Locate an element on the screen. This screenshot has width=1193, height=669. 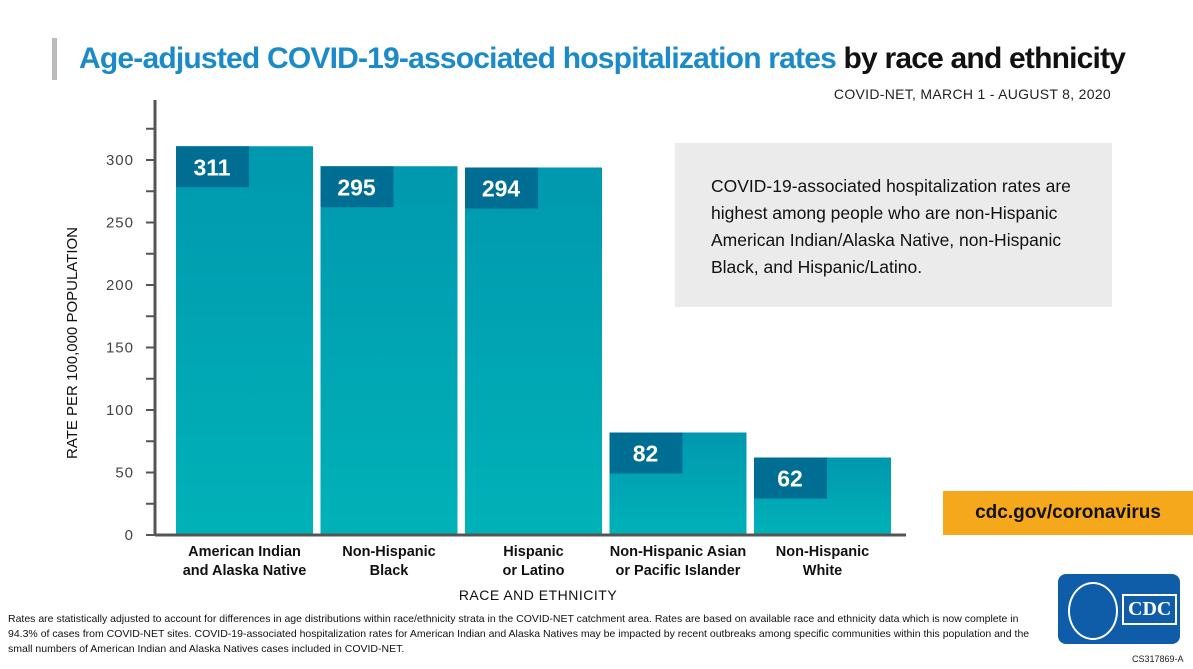
x-axis-title: RACE AND ETHNICITY is located at coordinates (538, 595).